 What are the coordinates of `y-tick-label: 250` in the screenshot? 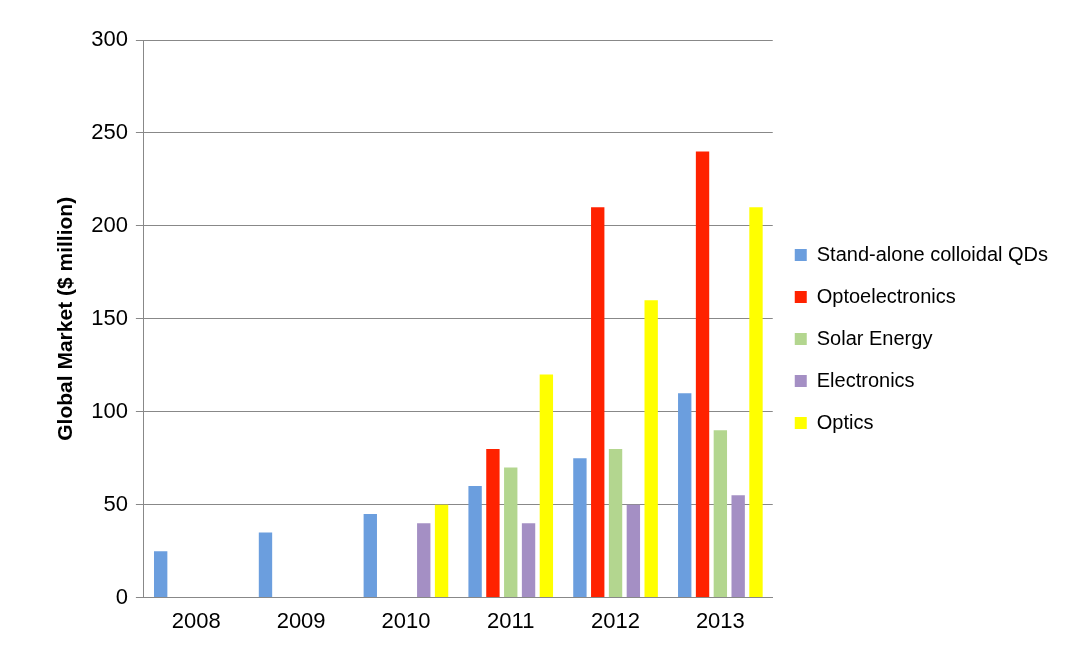 It's located at (109, 131).